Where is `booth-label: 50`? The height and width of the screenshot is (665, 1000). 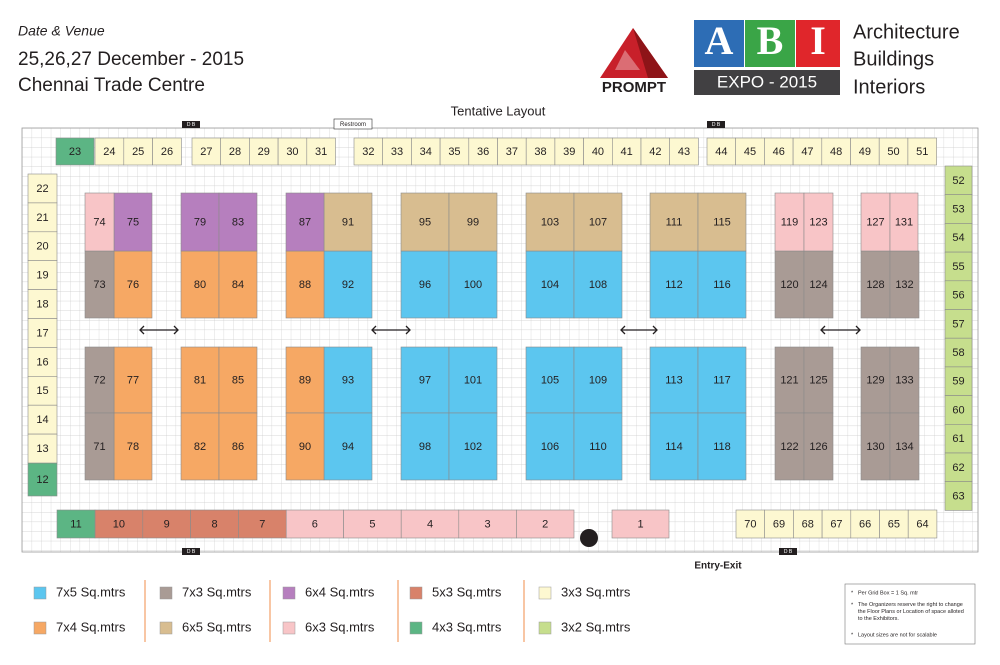 booth-label: 50 is located at coordinates (893, 152).